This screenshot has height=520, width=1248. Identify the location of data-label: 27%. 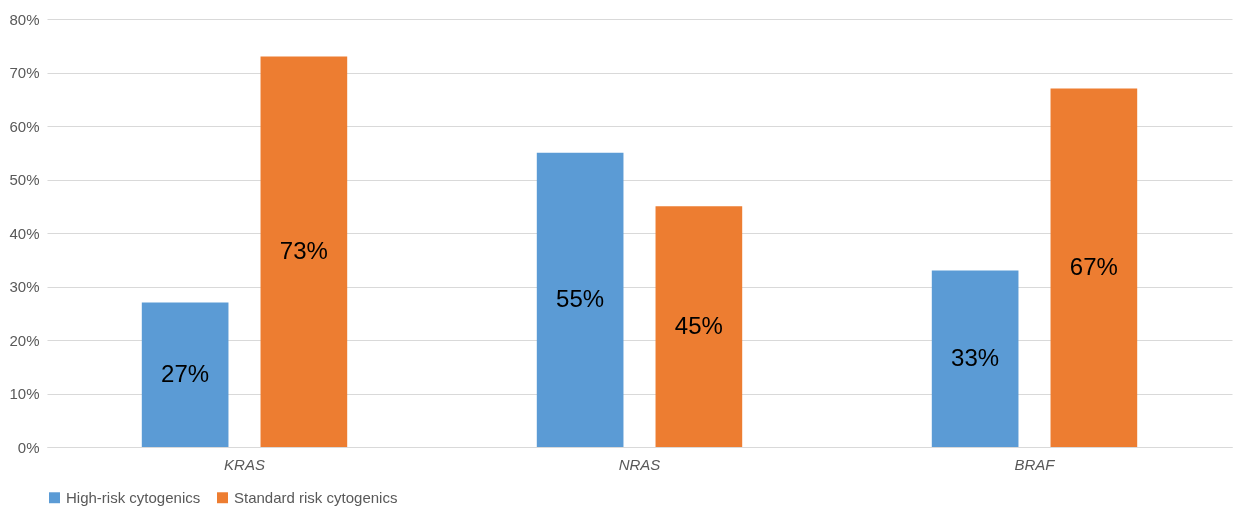
(185, 373).